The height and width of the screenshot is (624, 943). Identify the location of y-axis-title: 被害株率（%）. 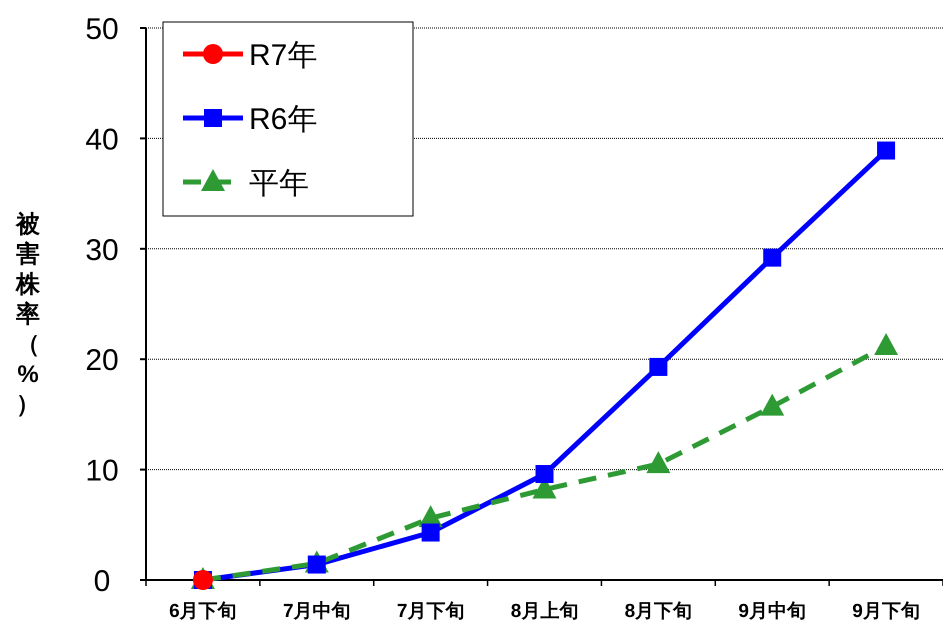
(28, 314).